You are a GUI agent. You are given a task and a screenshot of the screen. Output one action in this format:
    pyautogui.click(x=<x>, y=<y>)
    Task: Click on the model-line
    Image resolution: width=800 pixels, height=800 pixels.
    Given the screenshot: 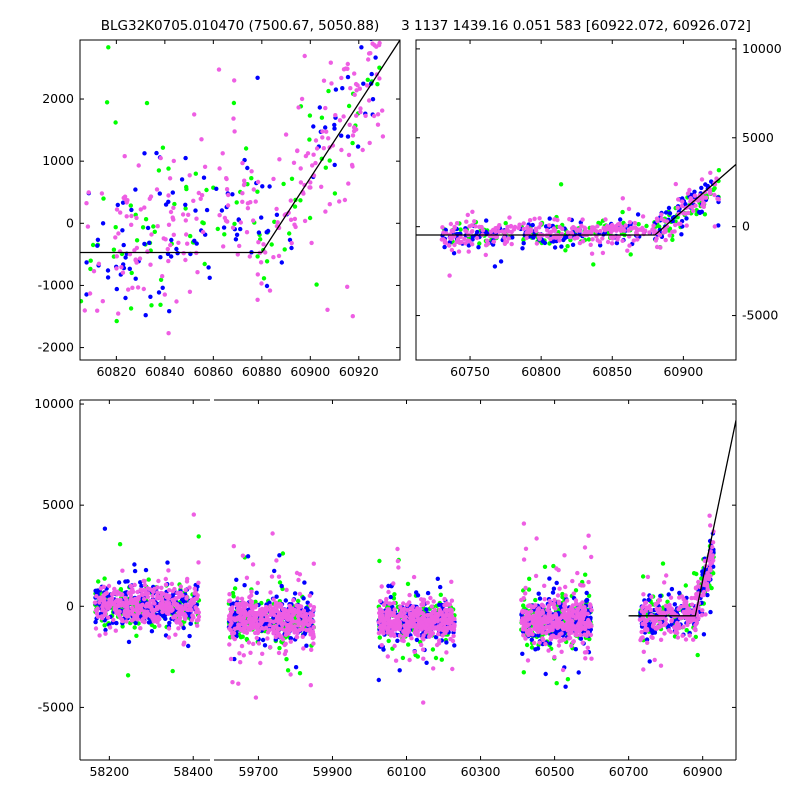 What is the action you would take?
    pyautogui.click(x=240, y=147)
    